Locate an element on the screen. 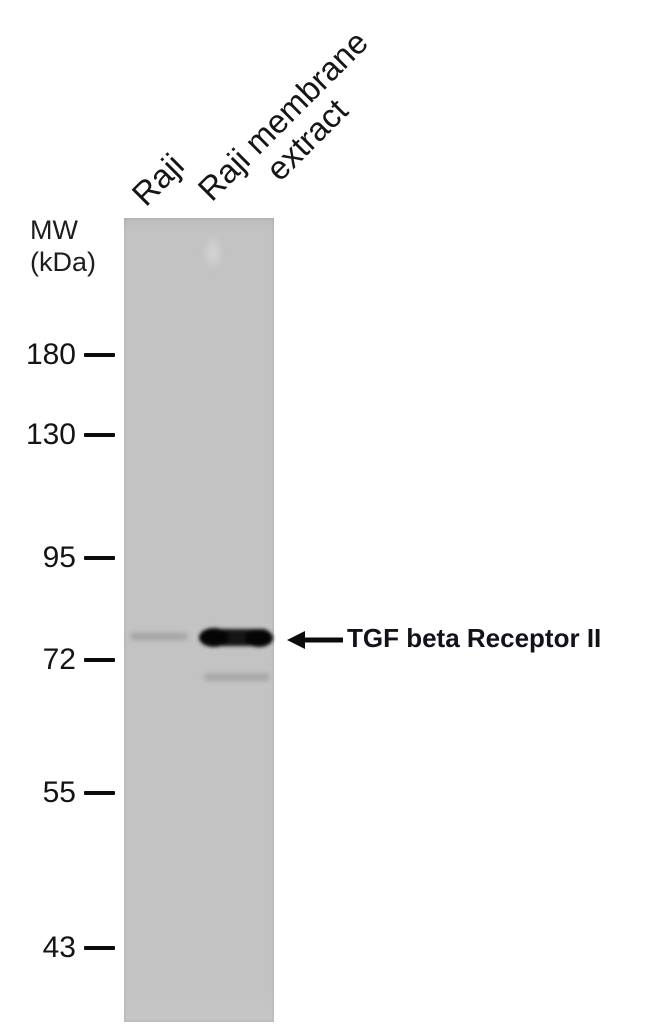 The width and height of the screenshot is (650, 1032). mw-axis-title-line-1: MW is located at coordinates (54, 230).